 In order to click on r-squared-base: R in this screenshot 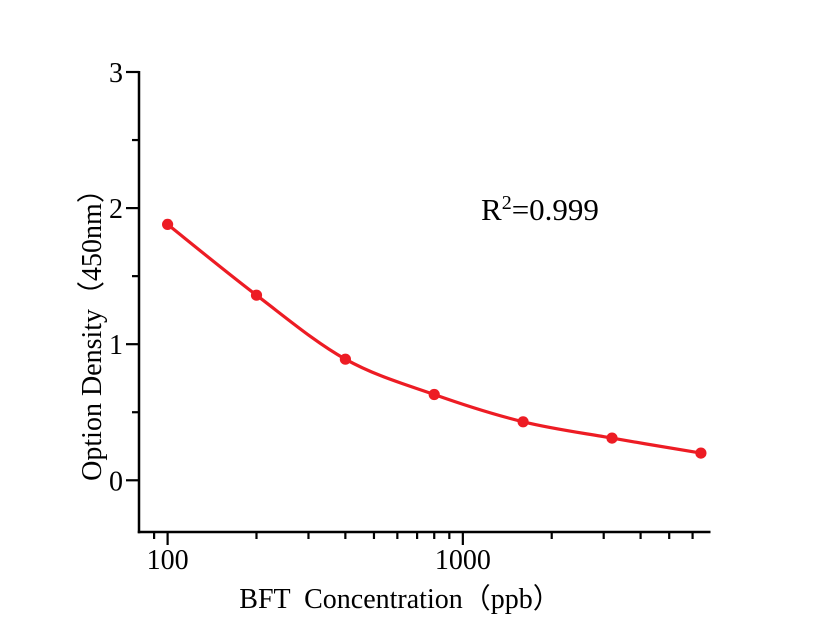, I will do `click(491, 209)`.